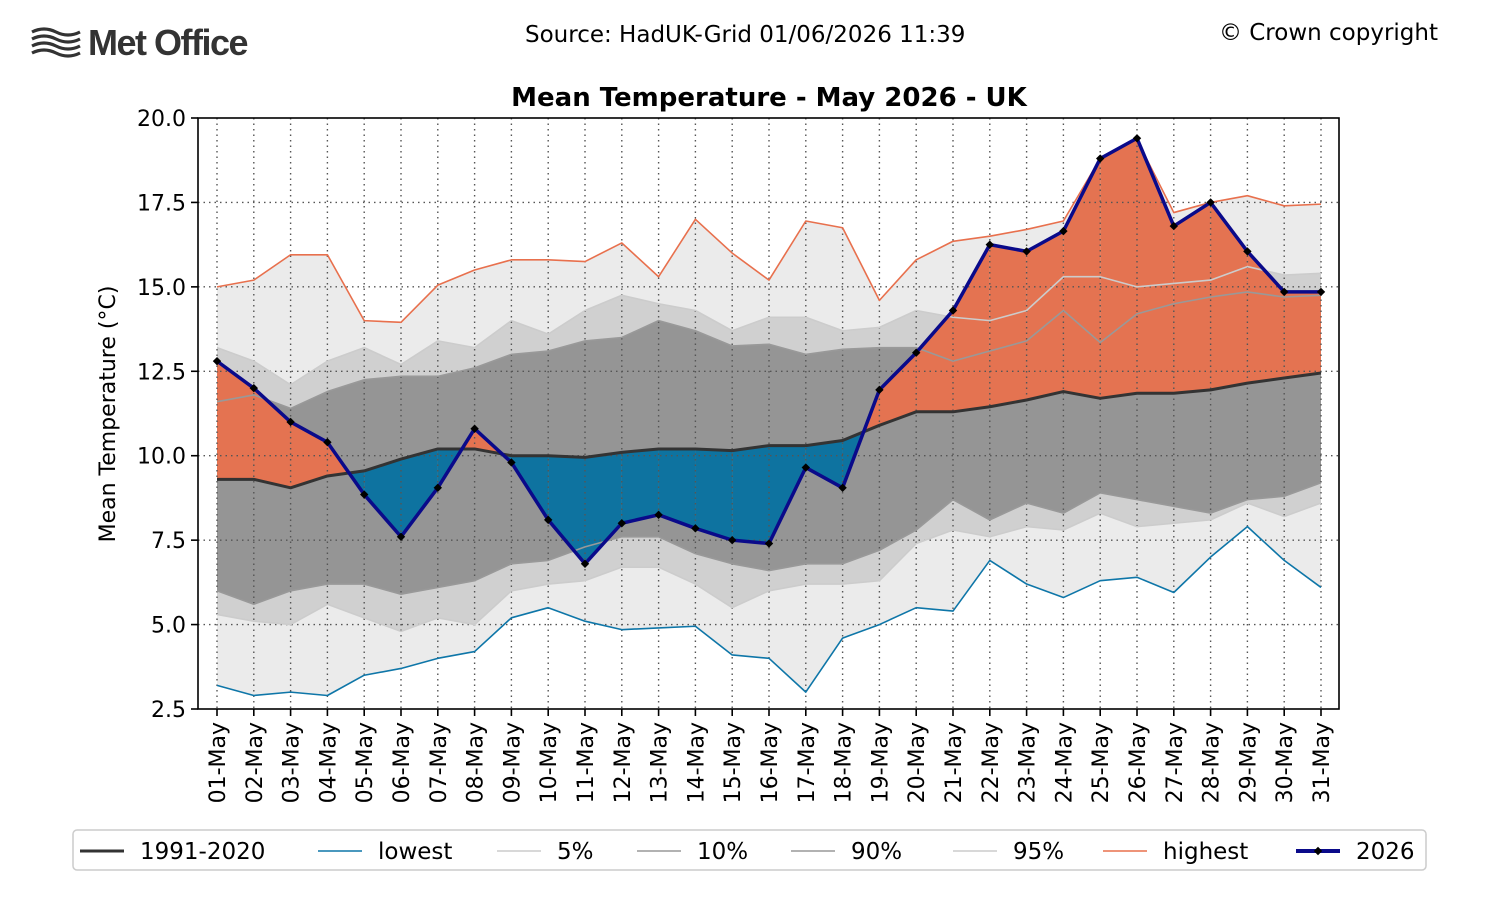 The height and width of the screenshot is (900, 1500). I want to click on x-tick-label: 19-May, so click(880, 762).